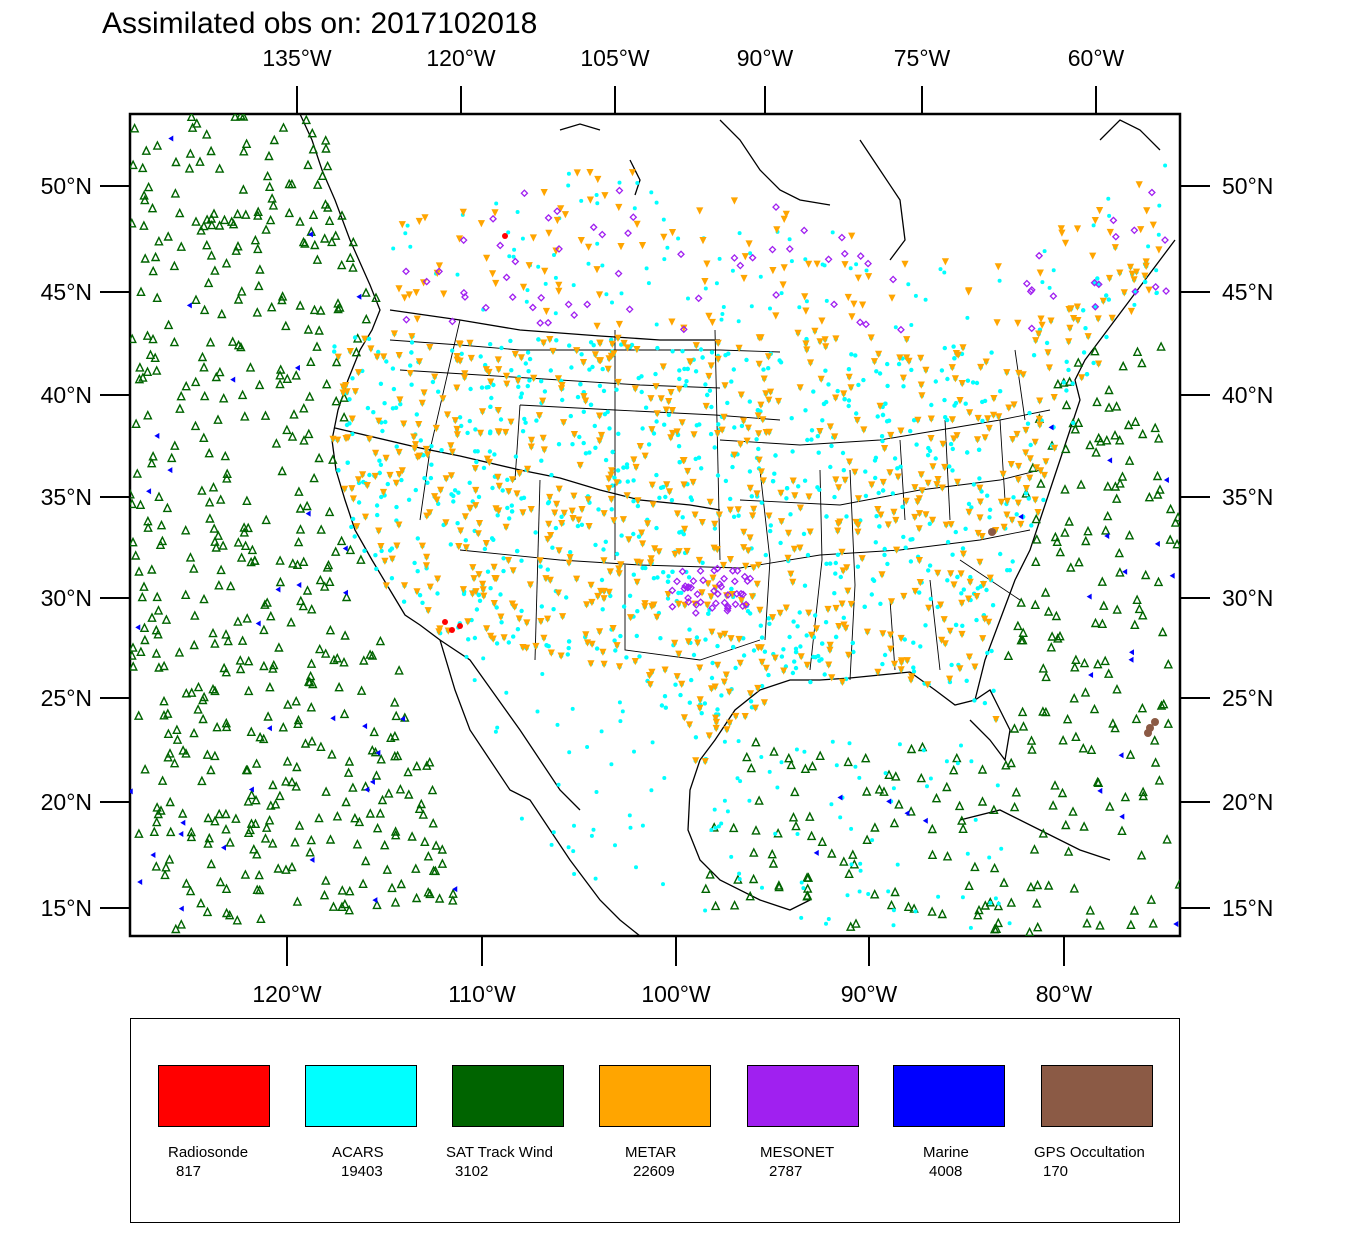  What do you see at coordinates (1121, 755) in the screenshot?
I see `marine-marker` at bounding box center [1121, 755].